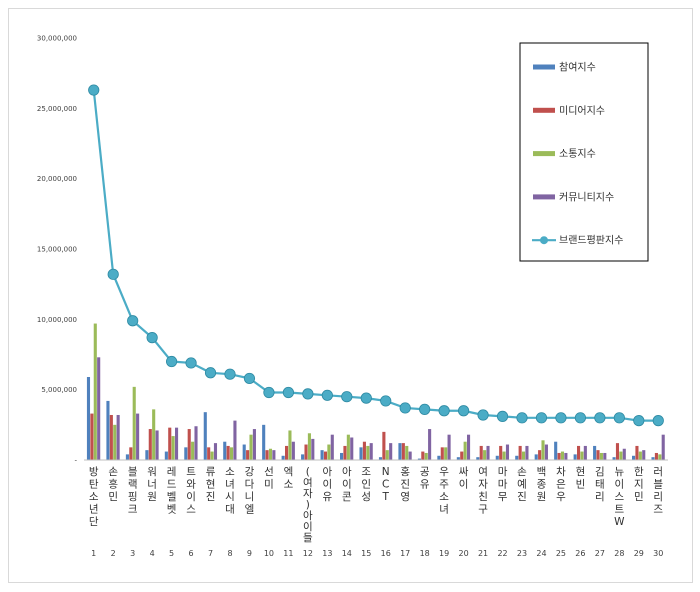  Describe the element at coordinates (444, 553) in the screenshot. I see `rank-label: 19` at that location.